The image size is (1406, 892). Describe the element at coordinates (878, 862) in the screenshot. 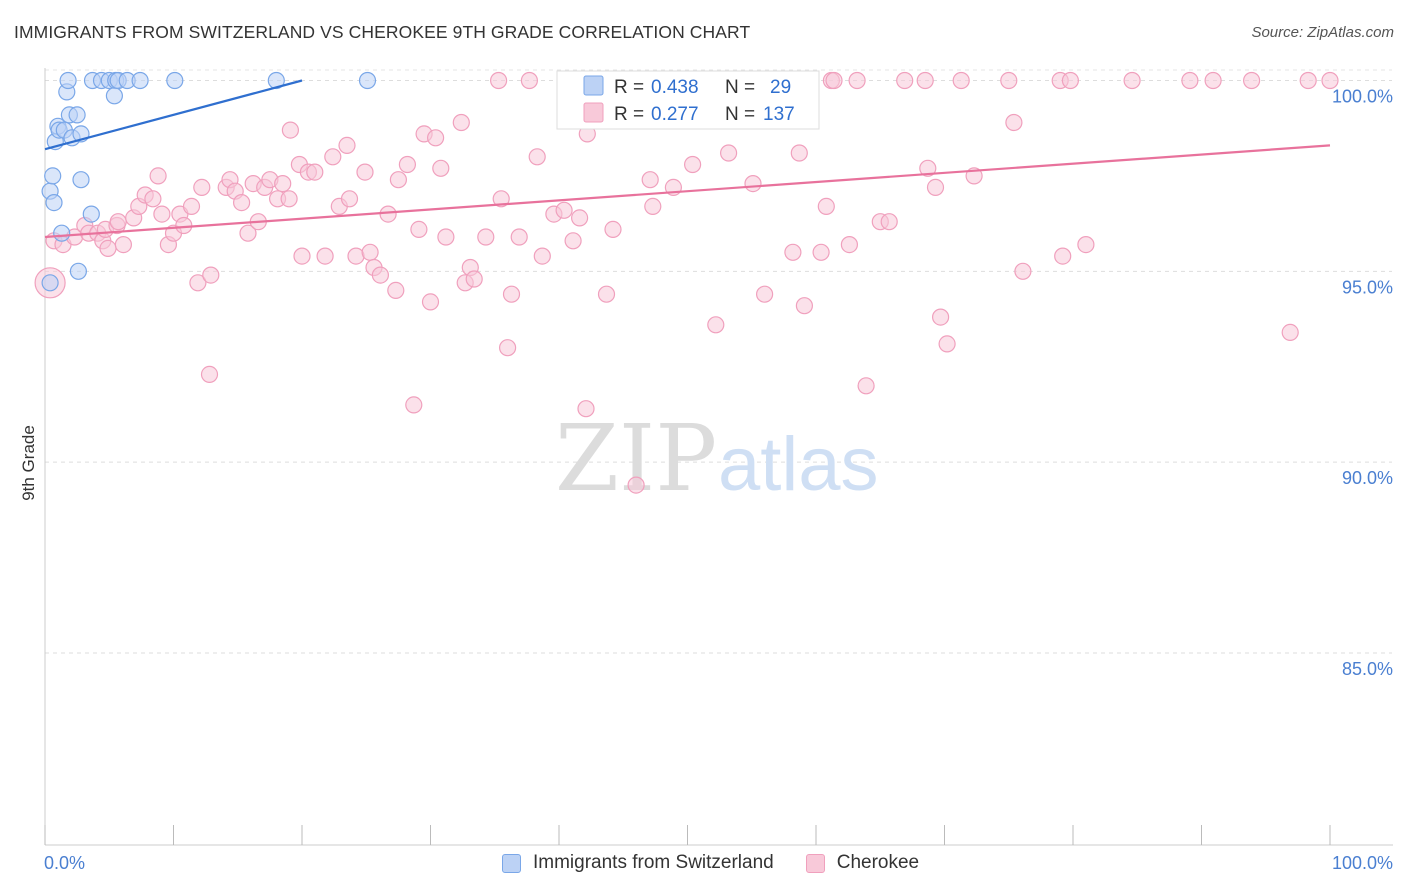

I see `legend-label-cherokee: Cherokee` at that location.